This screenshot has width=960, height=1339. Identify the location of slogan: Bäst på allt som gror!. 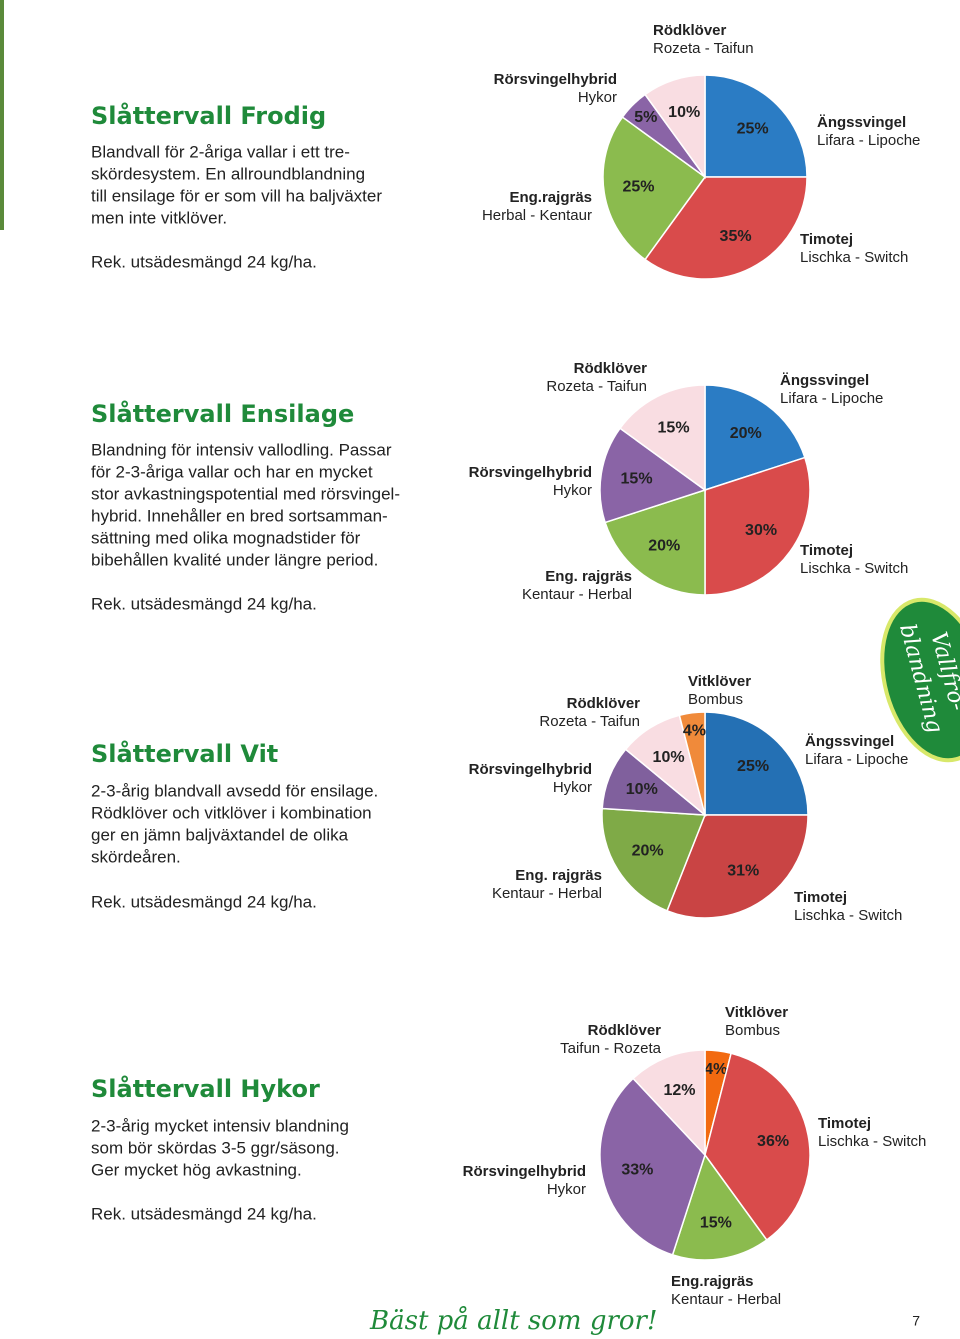
(513, 1320).